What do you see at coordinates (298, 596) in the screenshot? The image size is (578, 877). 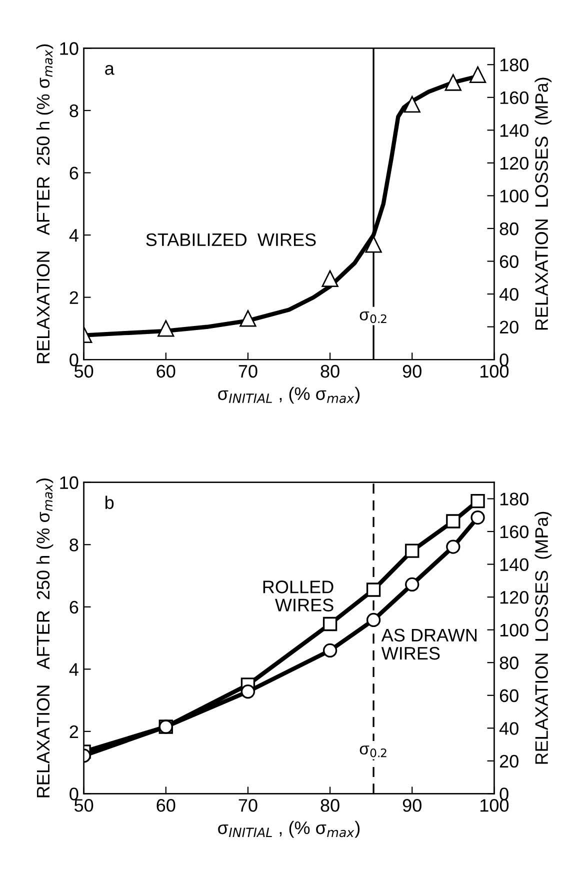 I see `series-label: ROLLED WIRES` at bounding box center [298, 596].